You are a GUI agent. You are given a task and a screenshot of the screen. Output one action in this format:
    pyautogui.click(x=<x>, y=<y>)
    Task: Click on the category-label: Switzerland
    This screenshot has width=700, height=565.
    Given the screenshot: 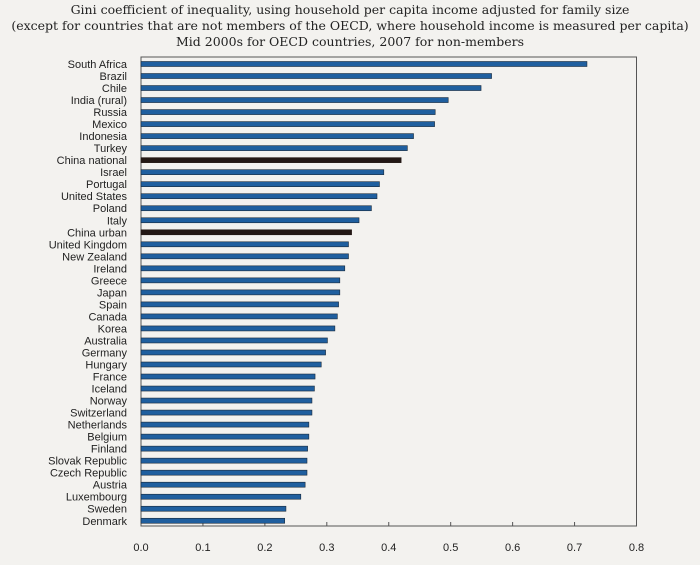 What is the action you would take?
    pyautogui.click(x=98, y=414)
    